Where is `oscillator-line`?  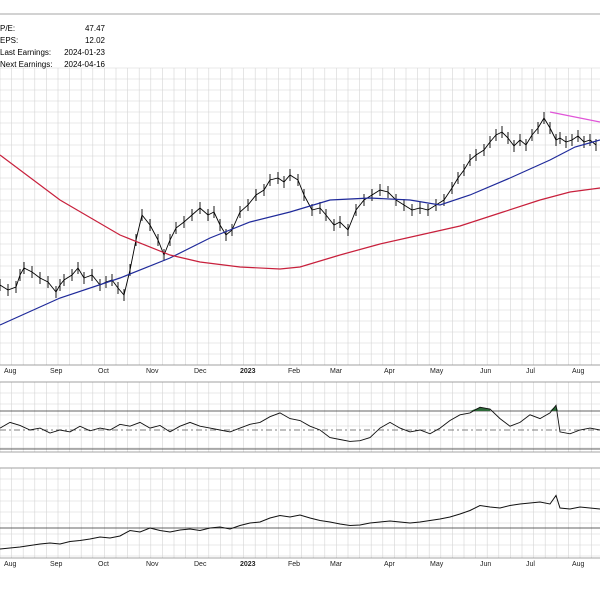 oscillator-line is located at coordinates (300, 423).